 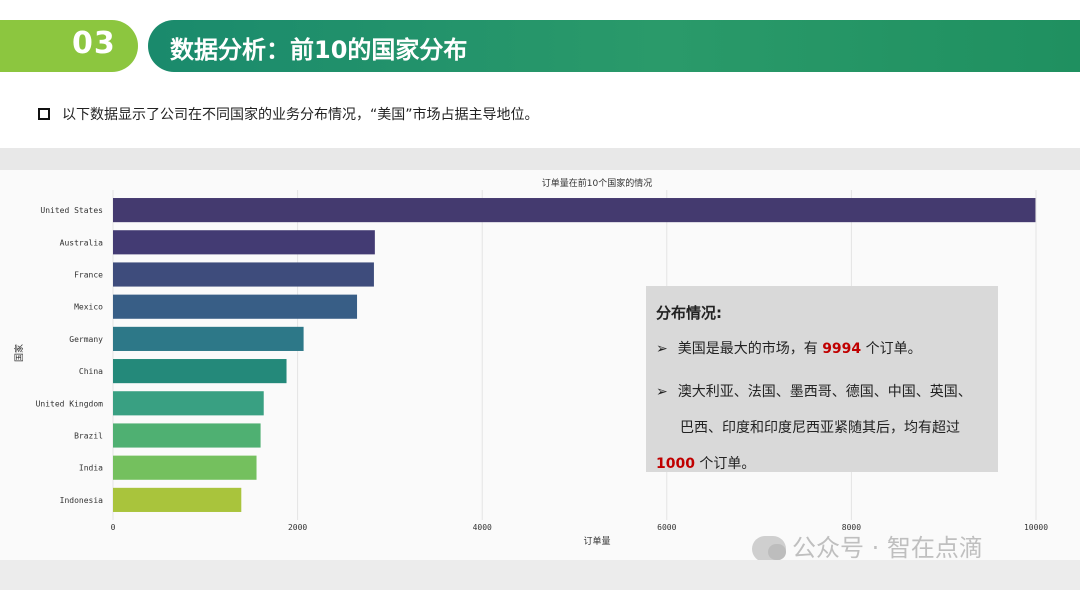 What do you see at coordinates (88, 307) in the screenshot?
I see `y-tick-label: Mexico` at bounding box center [88, 307].